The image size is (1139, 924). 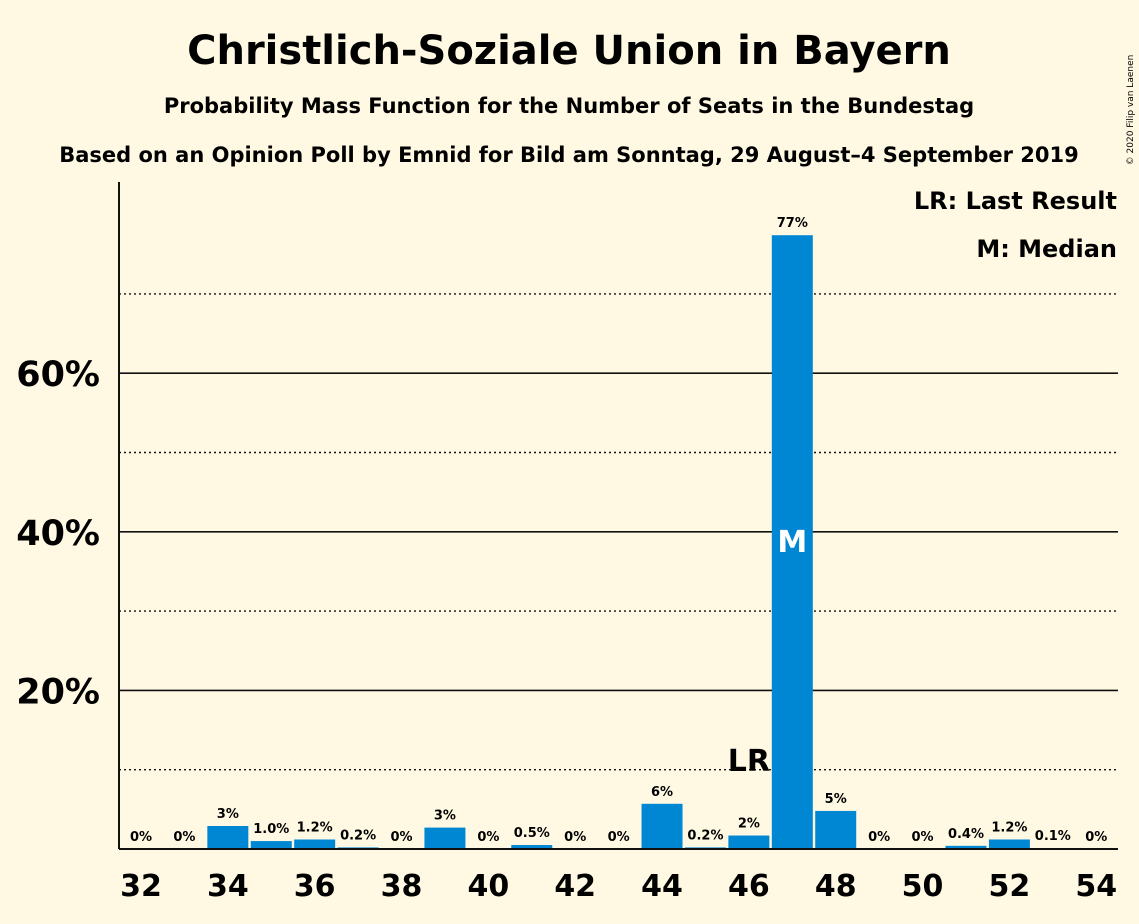 What do you see at coordinates (1015, 201) in the screenshot?
I see `legend-last-result: LR: Last Result` at bounding box center [1015, 201].